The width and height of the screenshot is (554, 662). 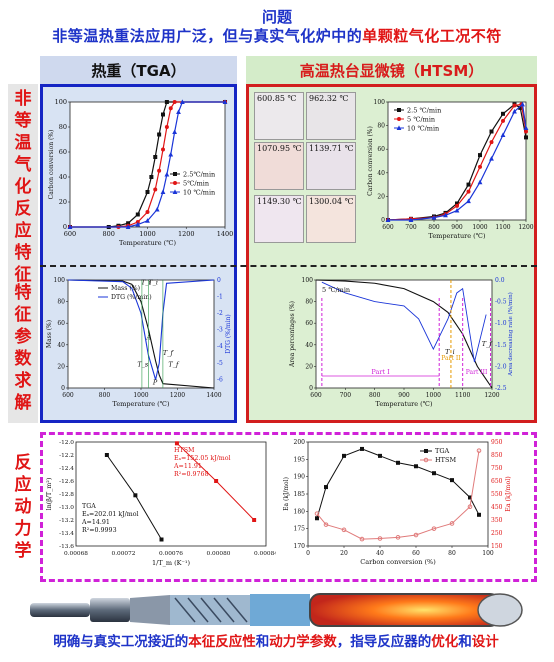 What do you see at coordinates (500, 280) in the screenshot?
I see `y2-tick-label: 0.0` at bounding box center [500, 280].